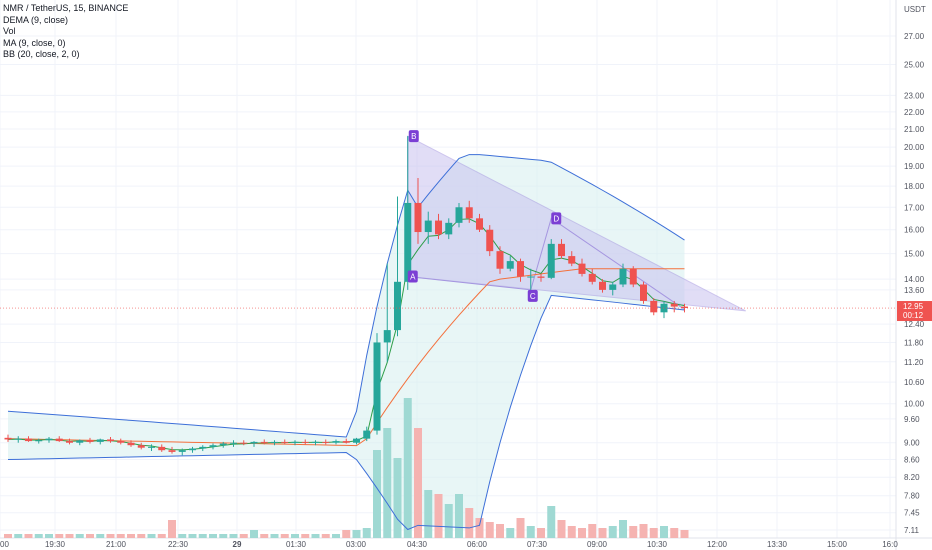  I want to click on time-tick: 10:30, so click(657, 544).